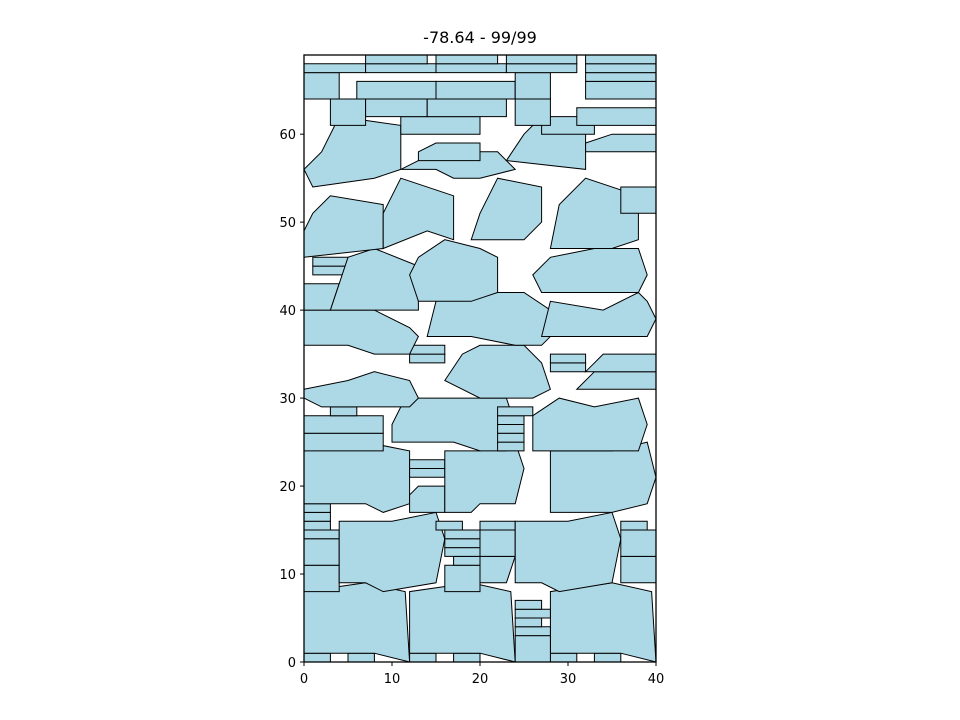  Describe the element at coordinates (292, 663) in the screenshot. I see `y-tick-label: 0` at that location.